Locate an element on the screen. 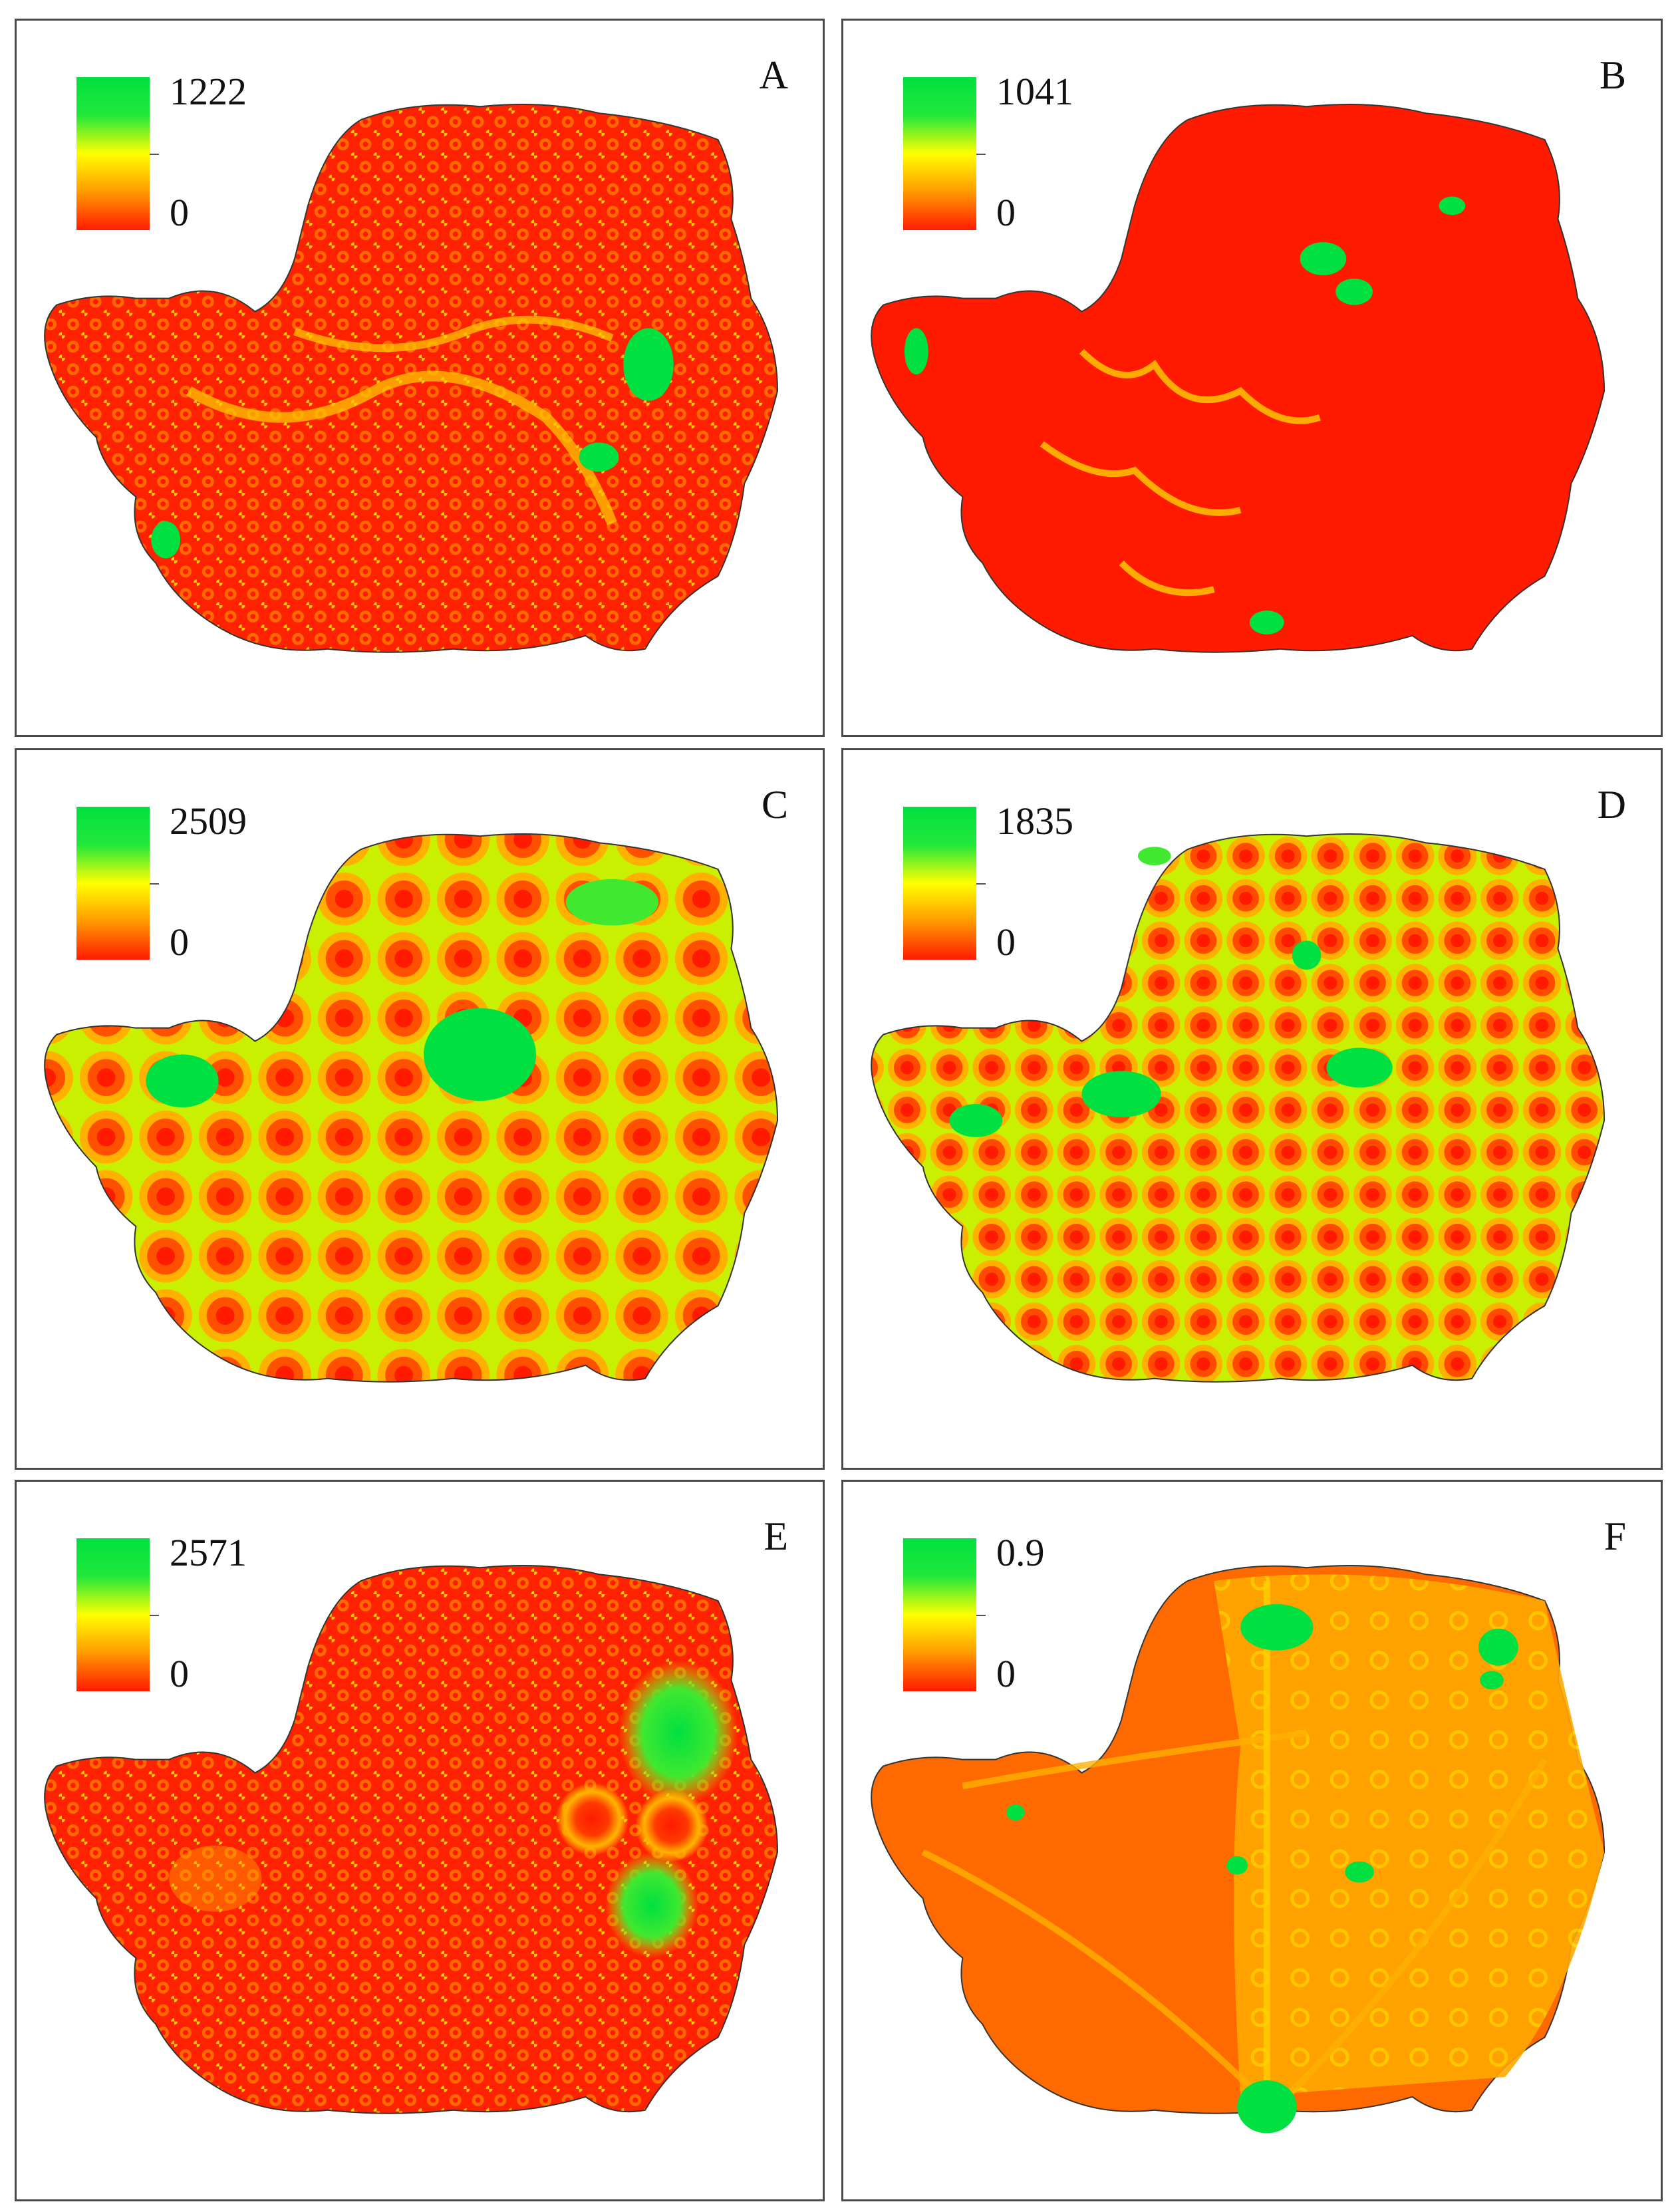 The height and width of the screenshot is (2212, 1678). legend-bar-b is located at coordinates (939, 153).